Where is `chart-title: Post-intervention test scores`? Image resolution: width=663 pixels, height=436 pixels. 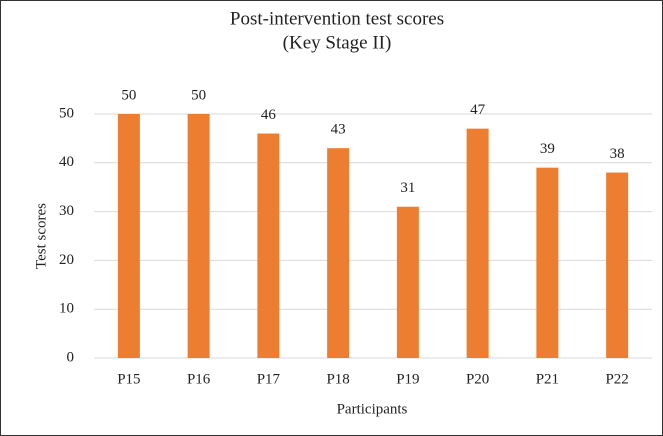
chart-title: Post-intervention test scores is located at coordinates (337, 18).